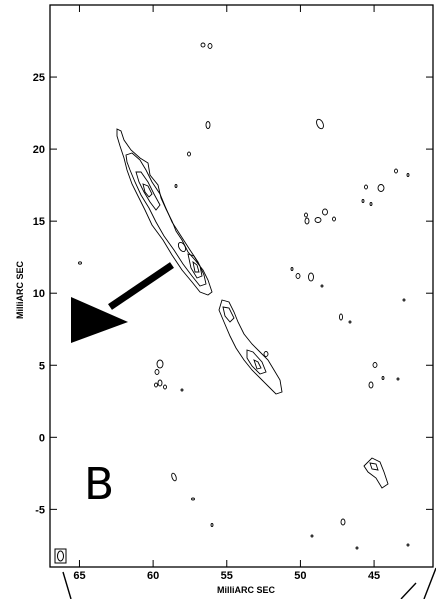 Image resolution: width=436 pixels, height=599 pixels. Describe the element at coordinates (42, 438) in the screenshot. I see `y-tick-label: 0` at that location.